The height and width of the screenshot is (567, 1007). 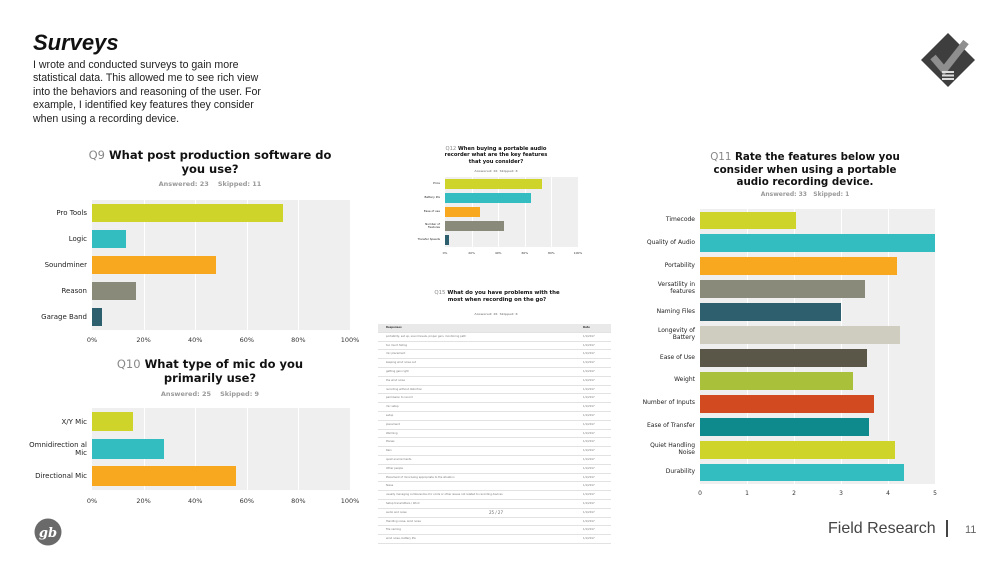 What do you see at coordinates (440, 293) in the screenshot?
I see `question-number: Q15` at bounding box center [440, 293].